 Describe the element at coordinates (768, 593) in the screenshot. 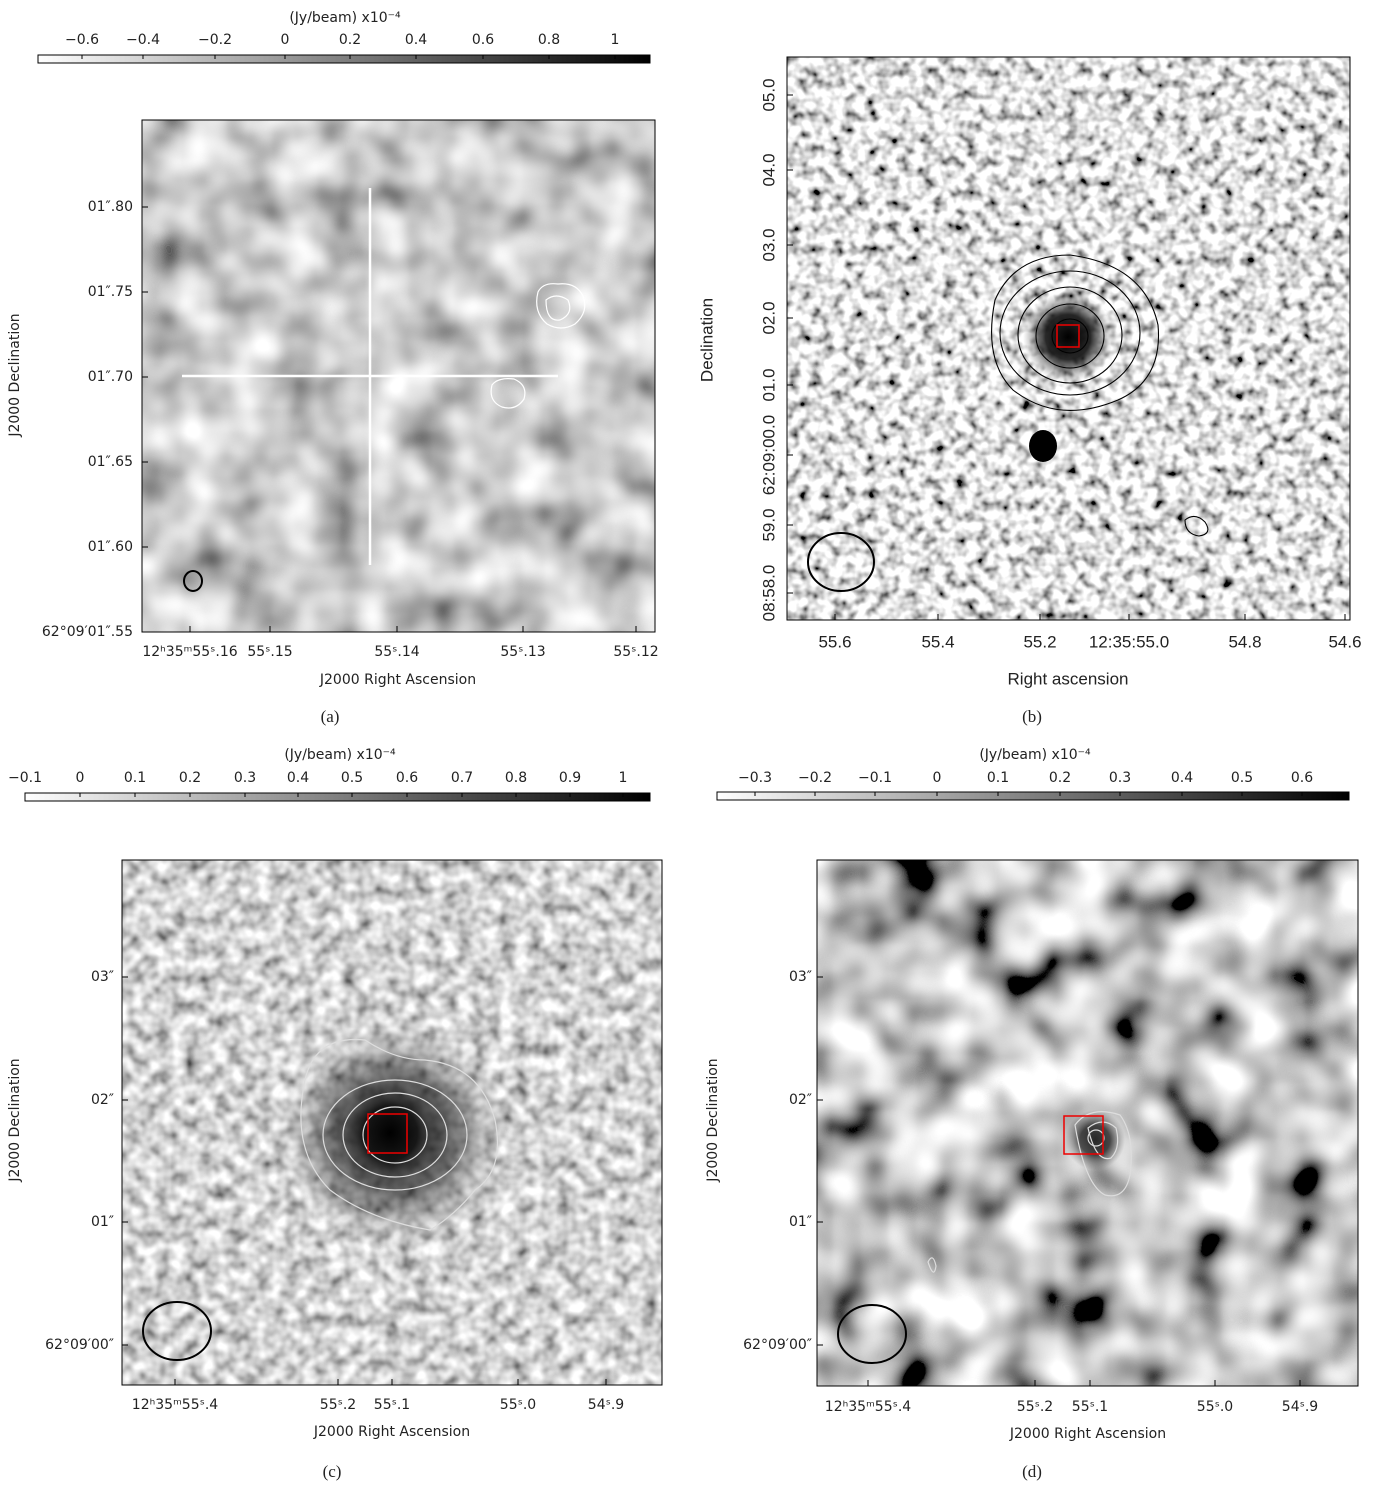

I see `y-tick-label: 08:58.0` at that location.